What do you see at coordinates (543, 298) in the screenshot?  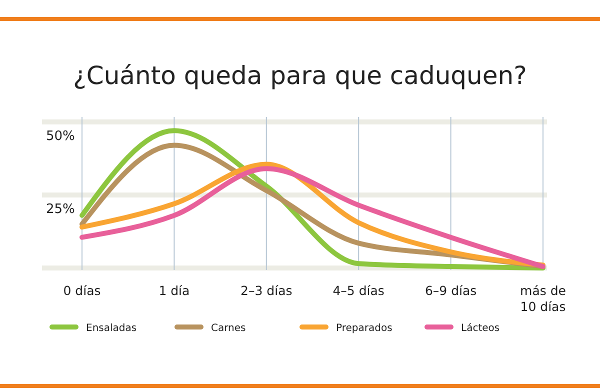 I see `x-tick-label: más de 10 días` at bounding box center [543, 298].